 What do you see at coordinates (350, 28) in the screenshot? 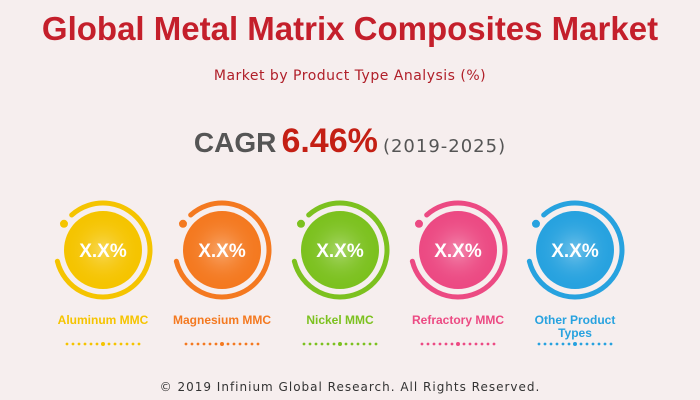
I see `title: Global Metal Matrix Composites Market` at bounding box center [350, 28].